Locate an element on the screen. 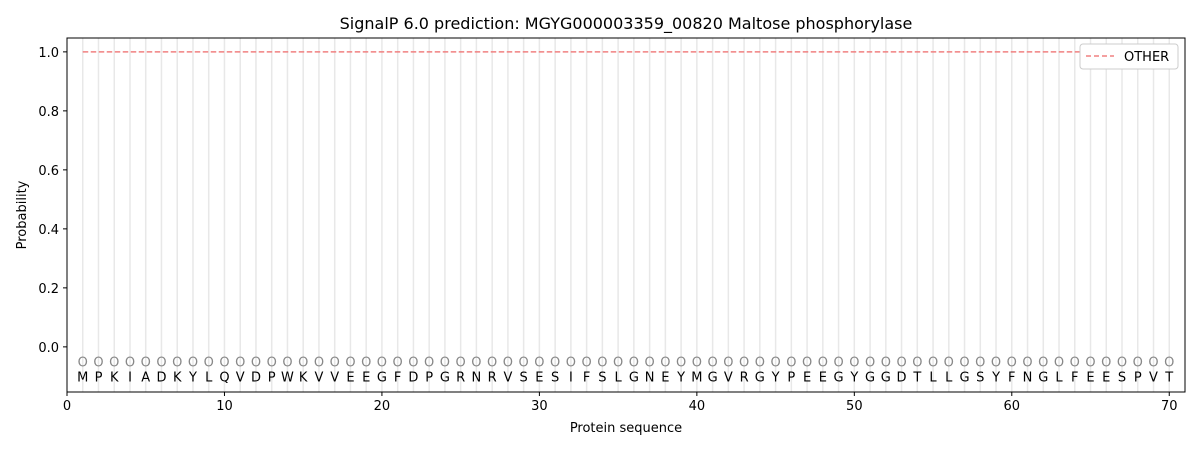  y-tick-label: 0.2 is located at coordinates (48, 289).